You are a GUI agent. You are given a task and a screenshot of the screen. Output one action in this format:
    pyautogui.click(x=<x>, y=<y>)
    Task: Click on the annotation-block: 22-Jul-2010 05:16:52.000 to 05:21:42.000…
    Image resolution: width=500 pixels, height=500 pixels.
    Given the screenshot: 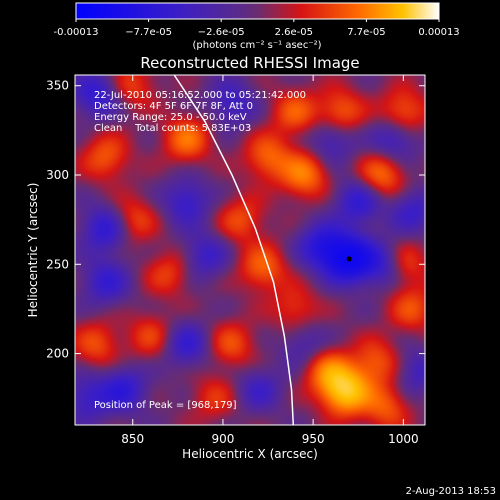 What is the action you would take?
    pyautogui.click(x=200, y=112)
    